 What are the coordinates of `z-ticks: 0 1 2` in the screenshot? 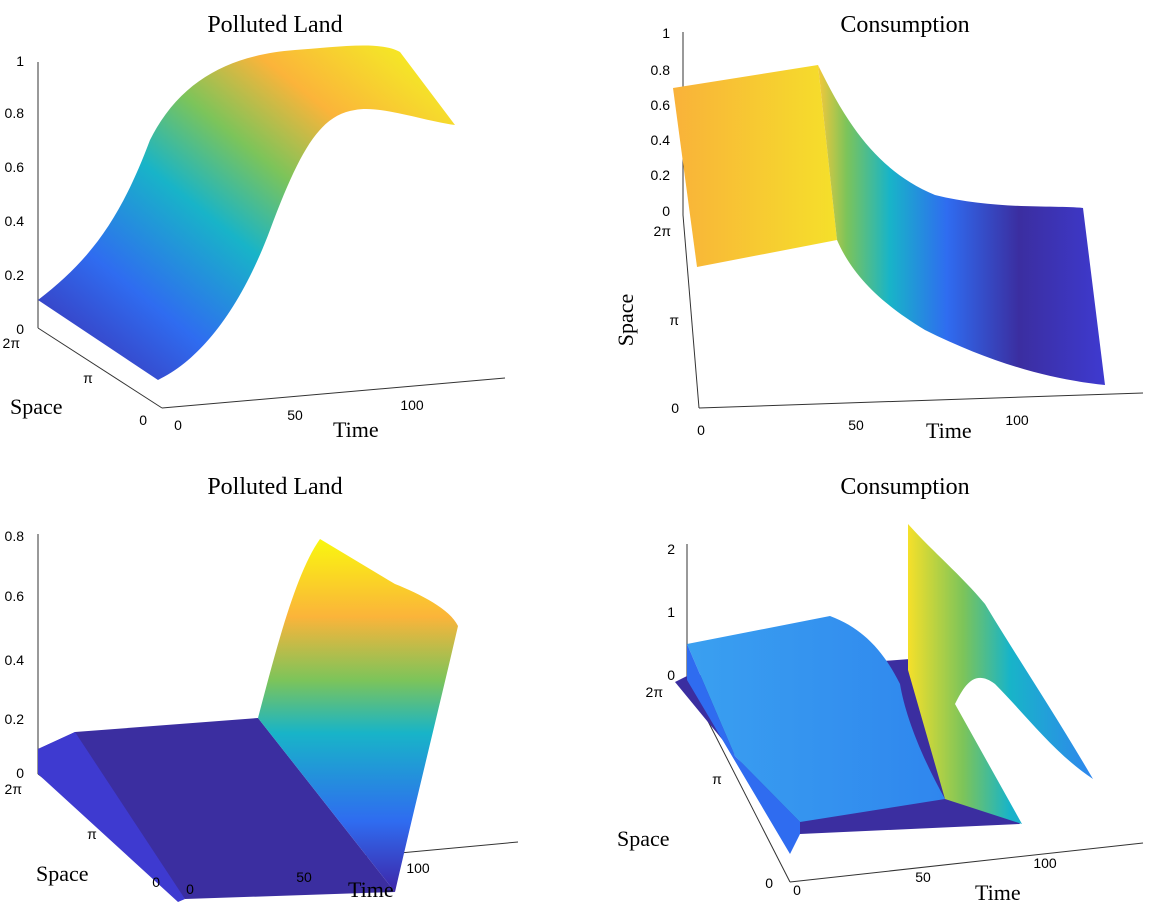 It's located at (671, 612).